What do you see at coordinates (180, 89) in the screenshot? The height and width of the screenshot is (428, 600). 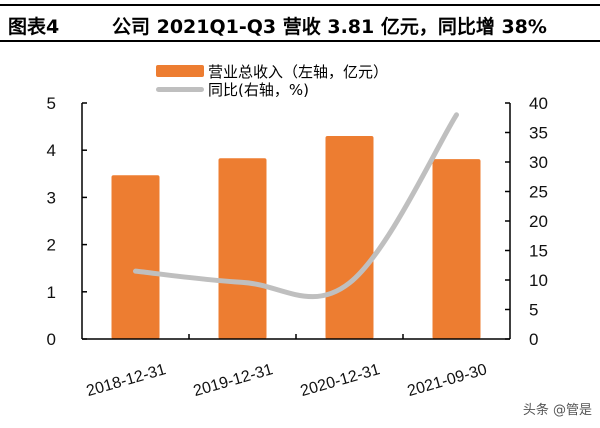 I see `legend-line-swatch` at bounding box center [180, 89].